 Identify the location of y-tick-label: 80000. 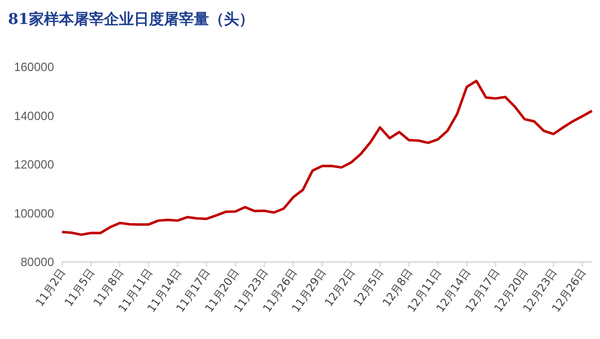
(37, 262).